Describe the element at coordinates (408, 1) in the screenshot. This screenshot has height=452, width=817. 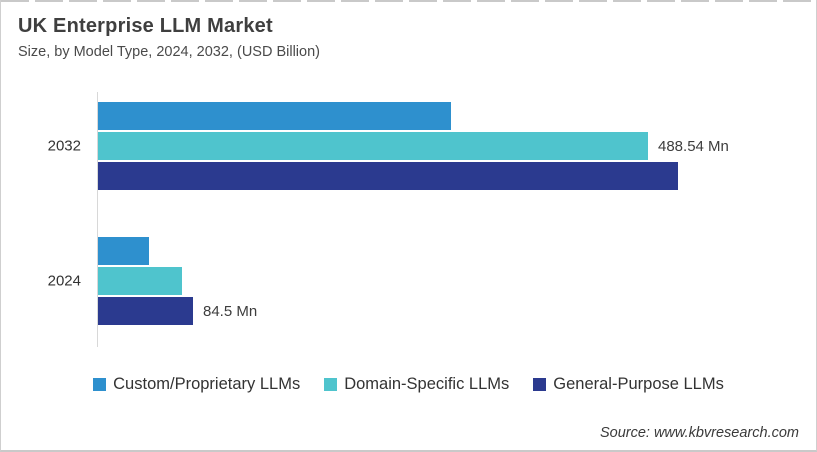
I see `dashed-top-border` at that location.